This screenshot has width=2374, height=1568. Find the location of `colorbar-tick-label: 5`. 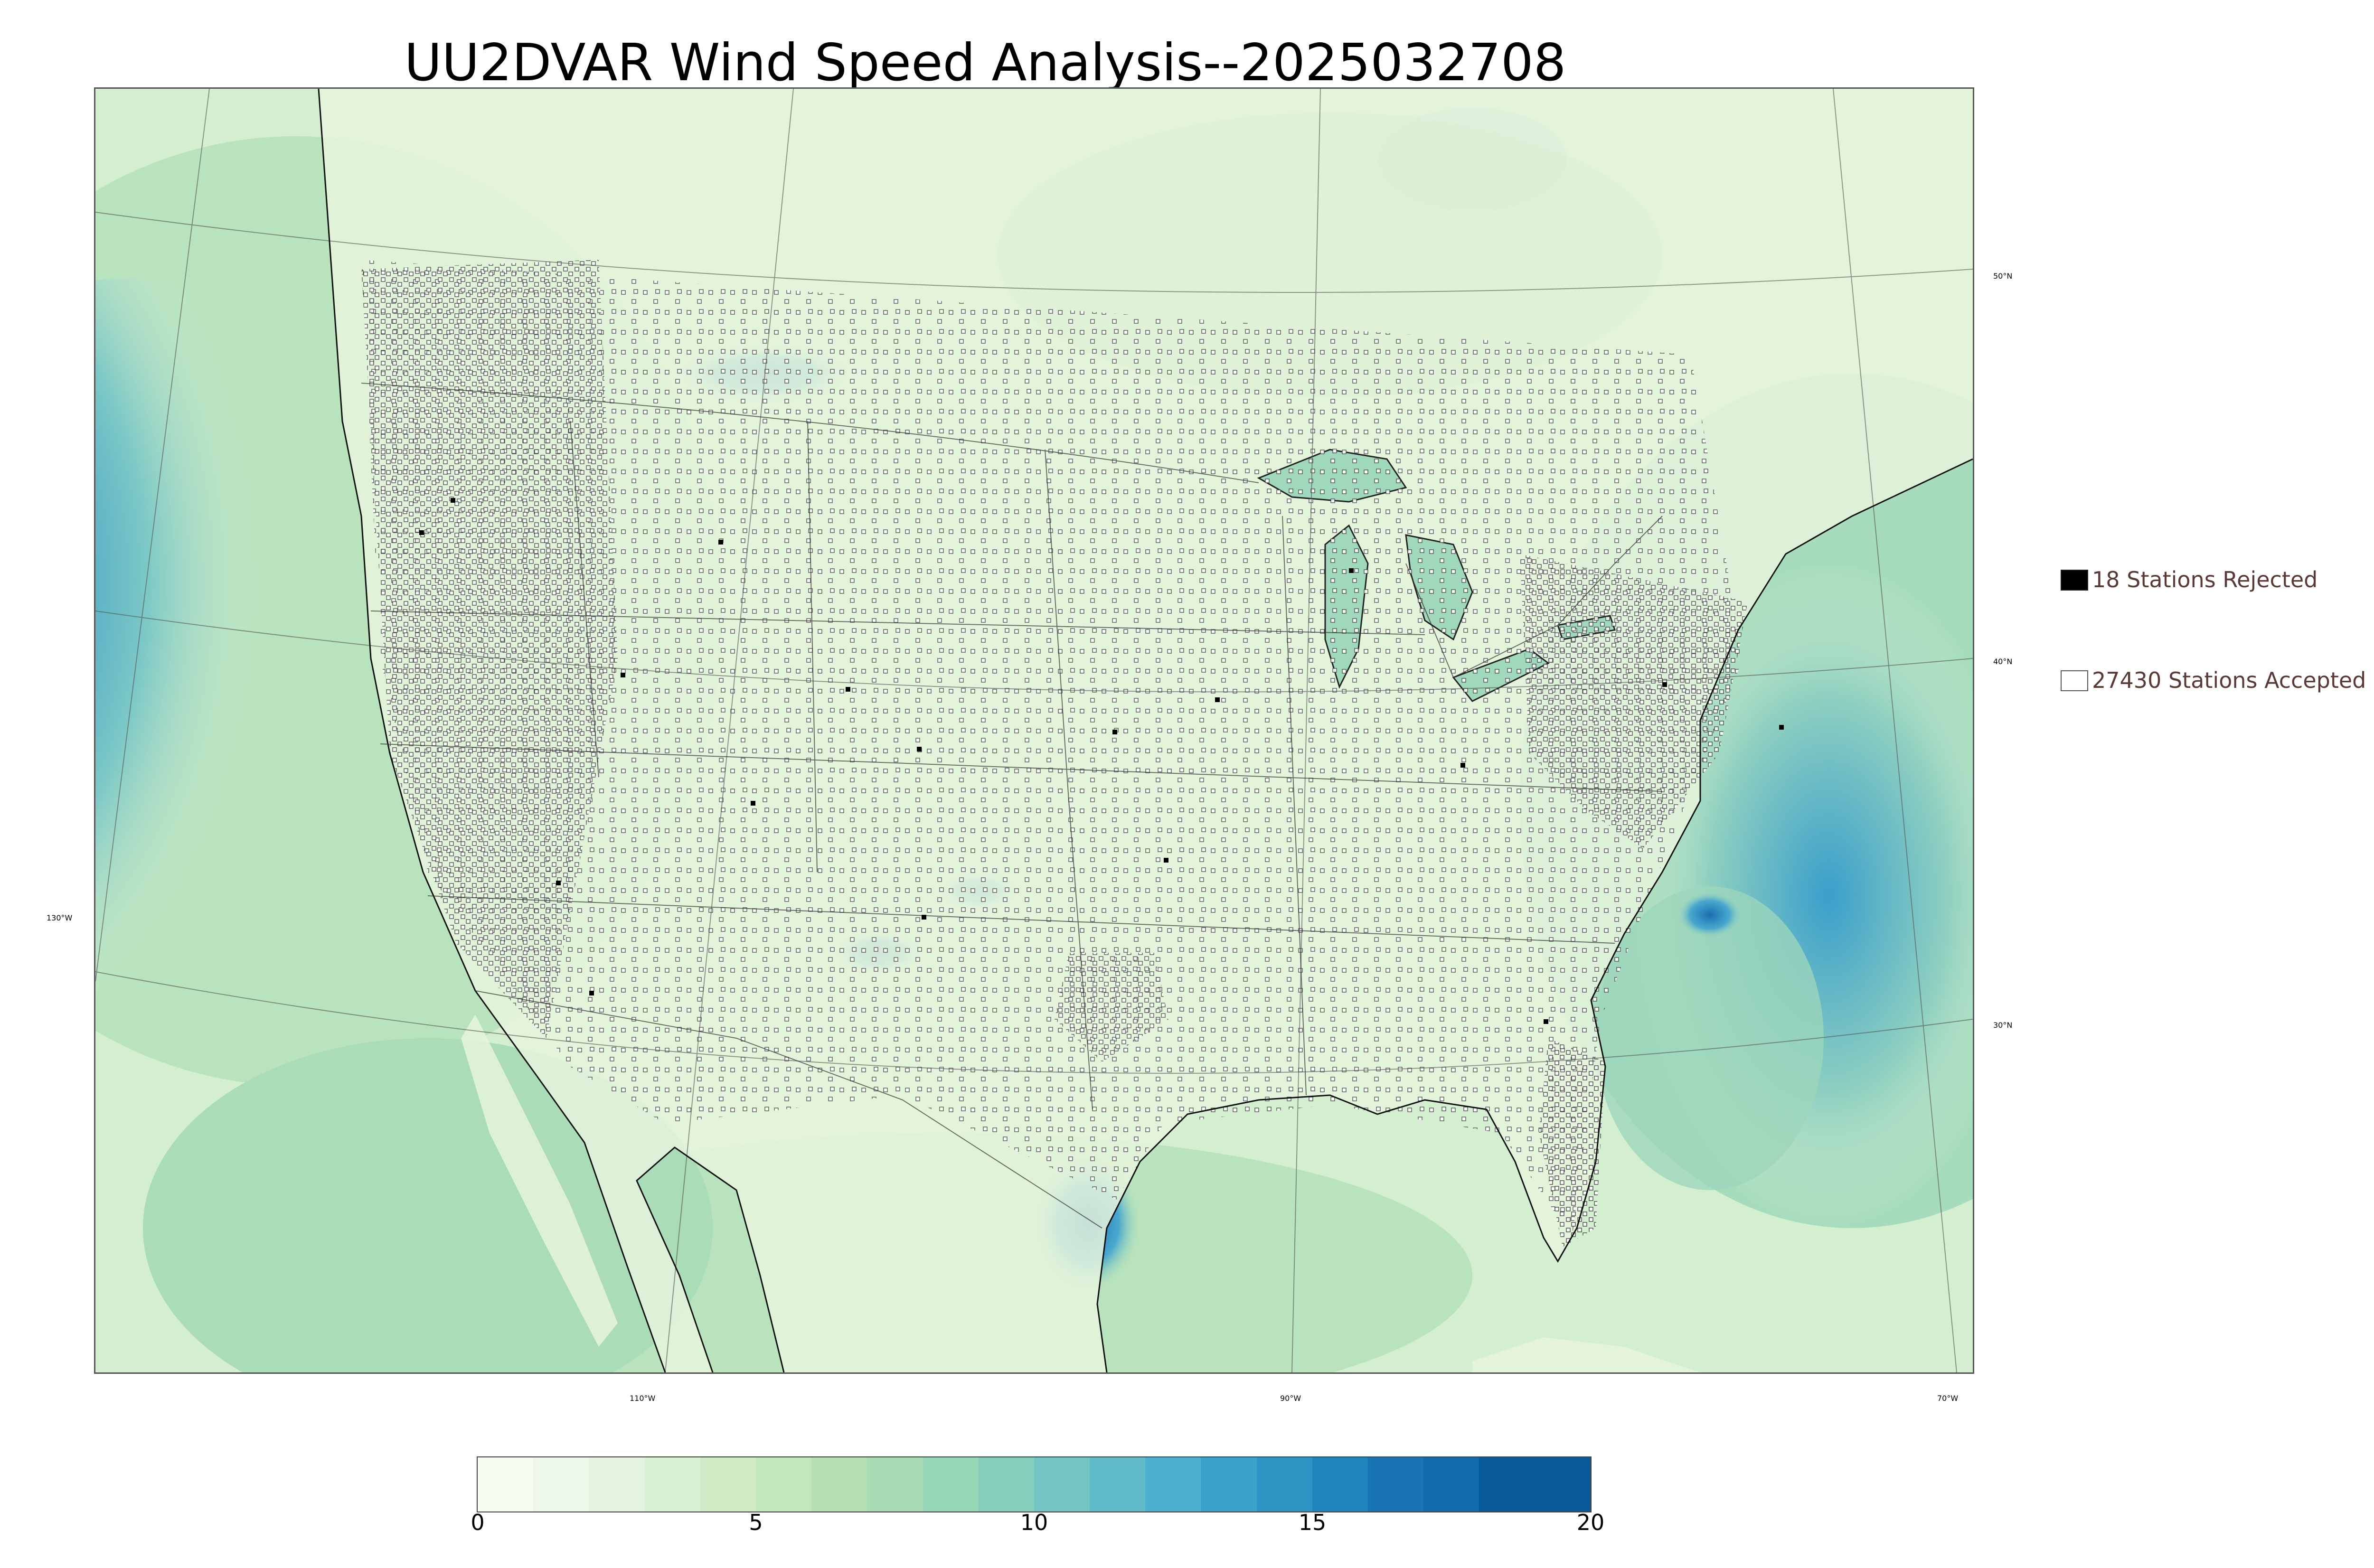

colorbar-tick-label: 5 is located at coordinates (756, 1522).